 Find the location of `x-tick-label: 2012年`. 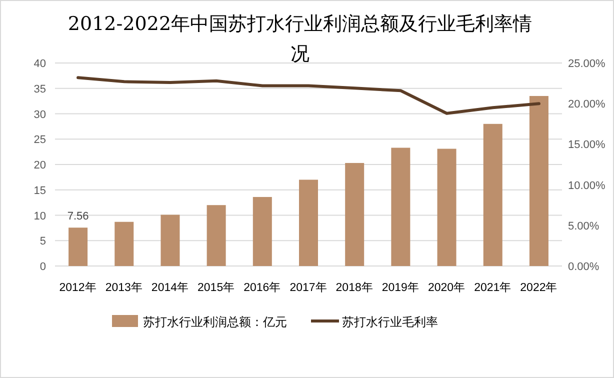

x-tick-label: 2012年 is located at coordinates (78, 287).